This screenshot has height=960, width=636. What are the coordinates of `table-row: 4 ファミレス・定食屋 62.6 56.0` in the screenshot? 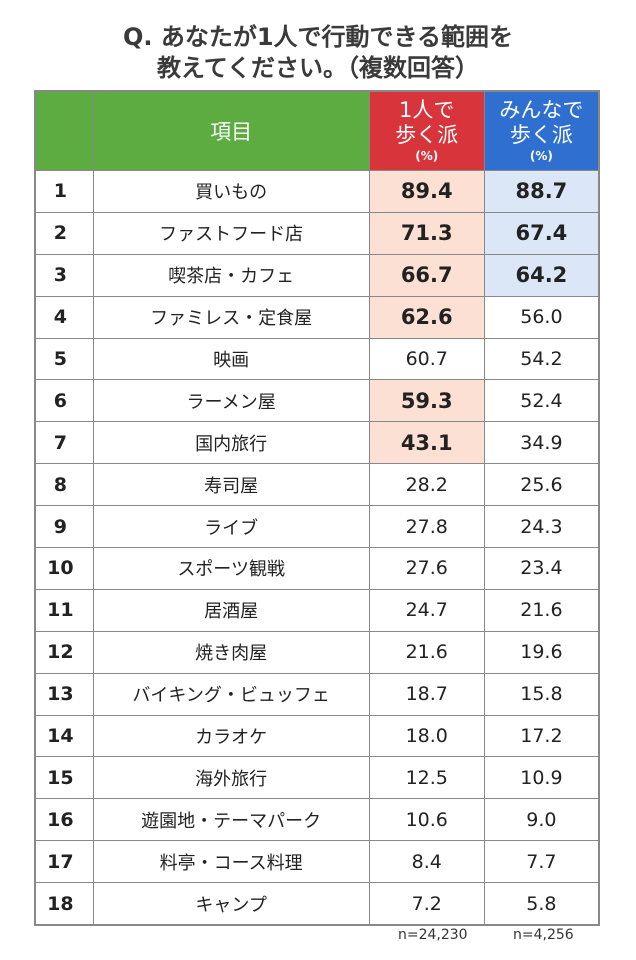 It's located at (317, 316).